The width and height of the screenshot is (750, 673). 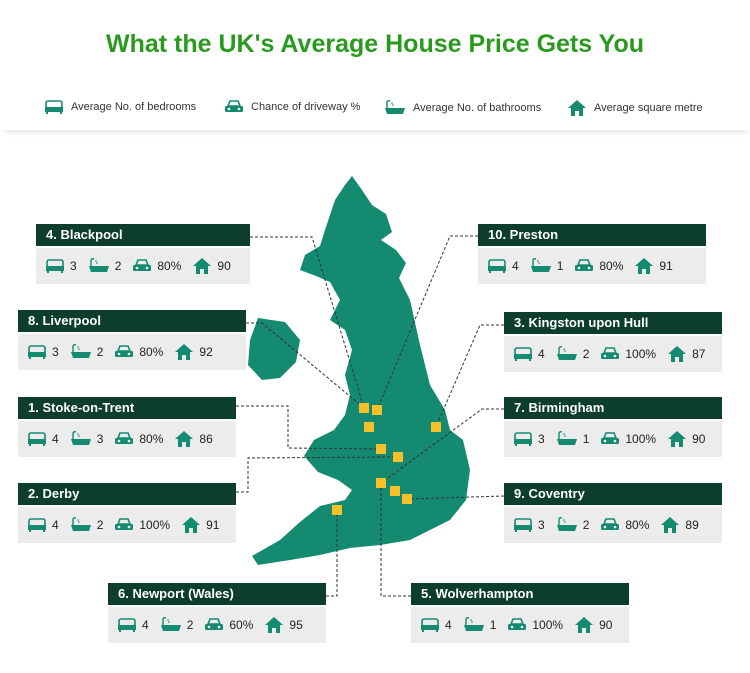 I want to click on city-card: 10. Preston 4 1 80% 91, so click(x=592, y=254).